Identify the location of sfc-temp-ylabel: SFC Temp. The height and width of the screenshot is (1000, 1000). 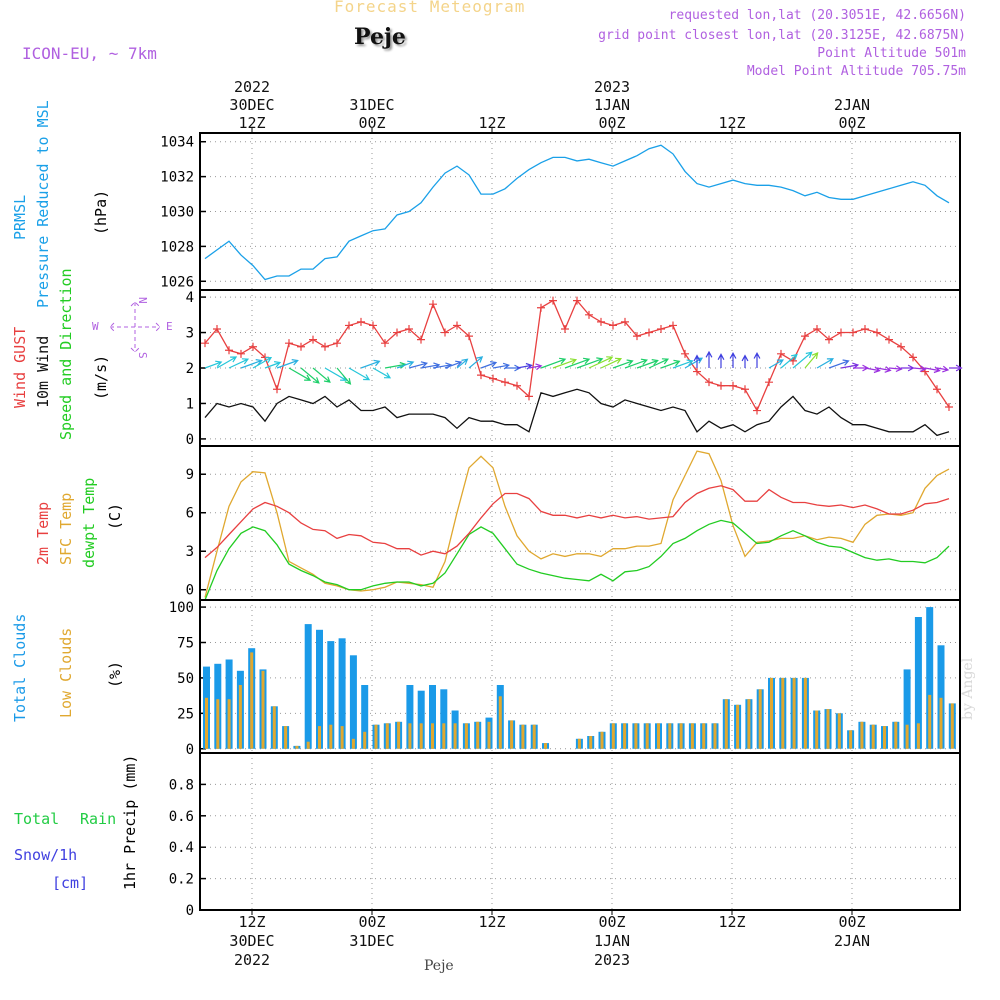
(66, 529).